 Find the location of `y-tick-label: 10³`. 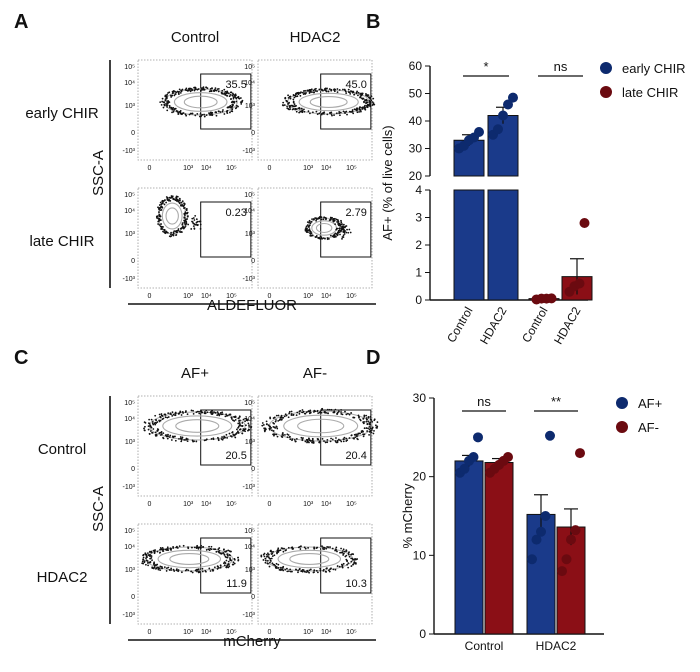

y-tick-label: 10³ is located at coordinates (250, 570).